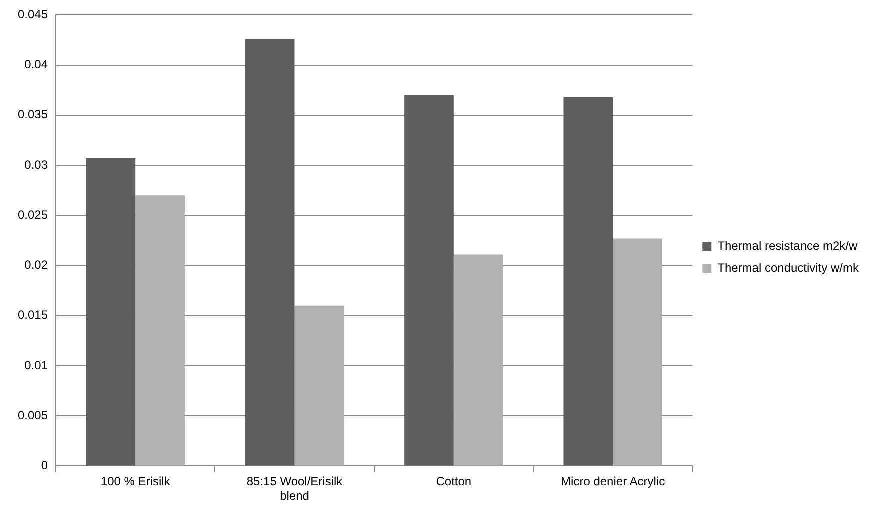 The image size is (879, 511). Describe the element at coordinates (136, 481) in the screenshot. I see `x-tick-label: 100 % Erisilk` at that location.